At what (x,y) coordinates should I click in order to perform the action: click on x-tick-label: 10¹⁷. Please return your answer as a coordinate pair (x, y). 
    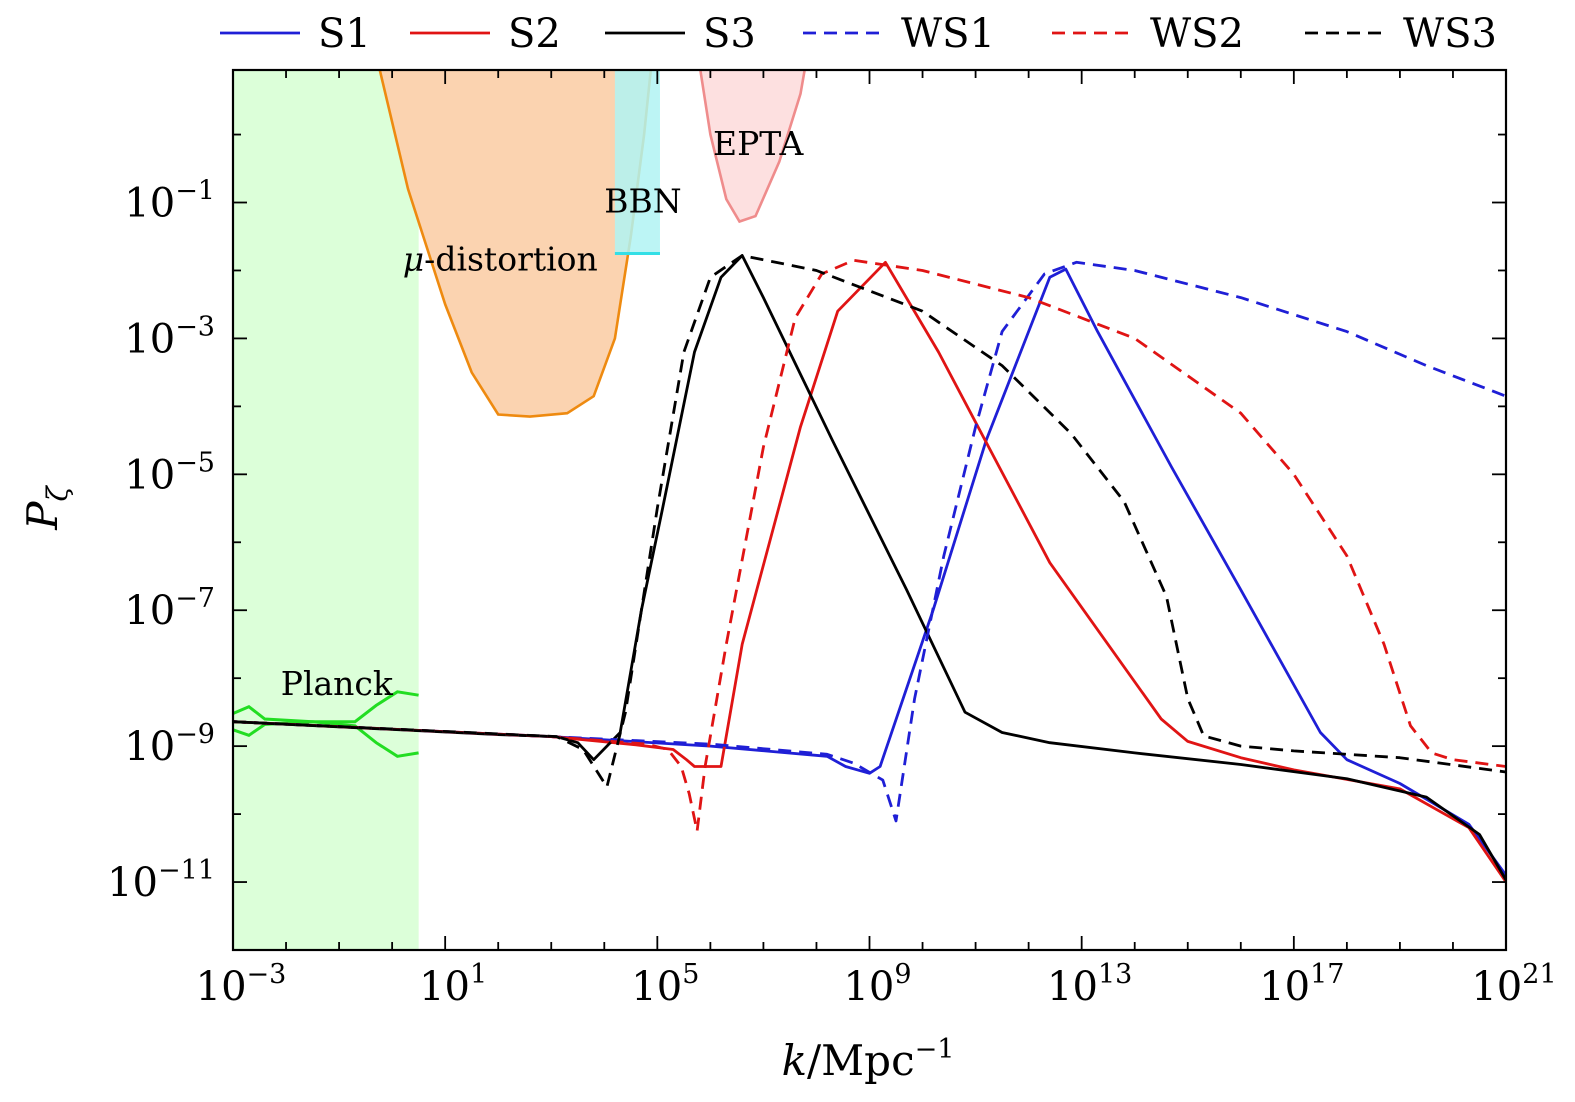
    Looking at the image, I should click on (1301, 984).